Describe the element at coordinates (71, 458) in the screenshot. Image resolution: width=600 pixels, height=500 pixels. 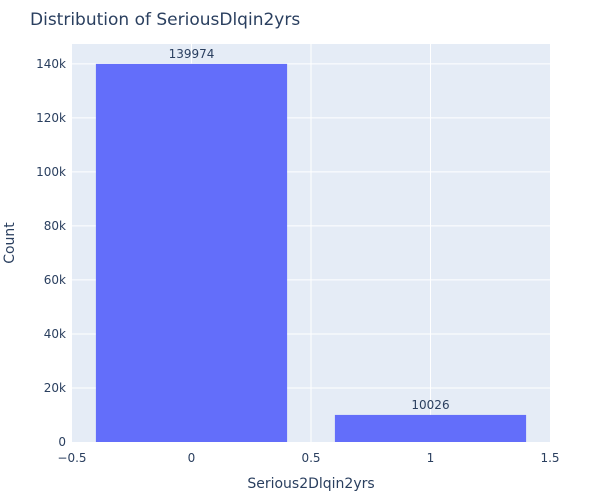
I see `x-tick-label: −0.5` at that location.